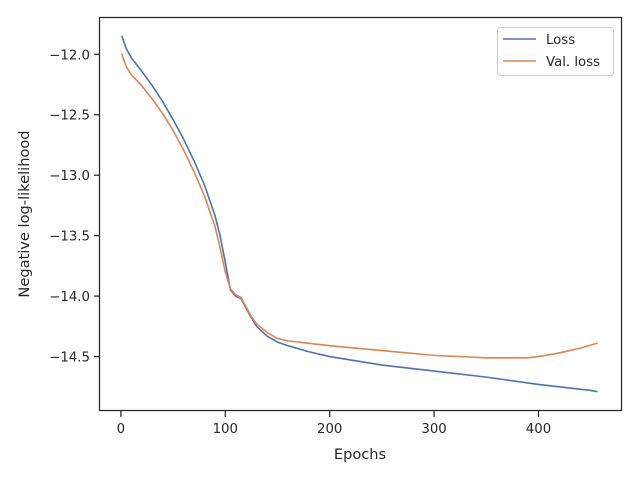 This screenshot has height=480, width=640. I want to click on x-tick-label: 400, so click(538, 429).